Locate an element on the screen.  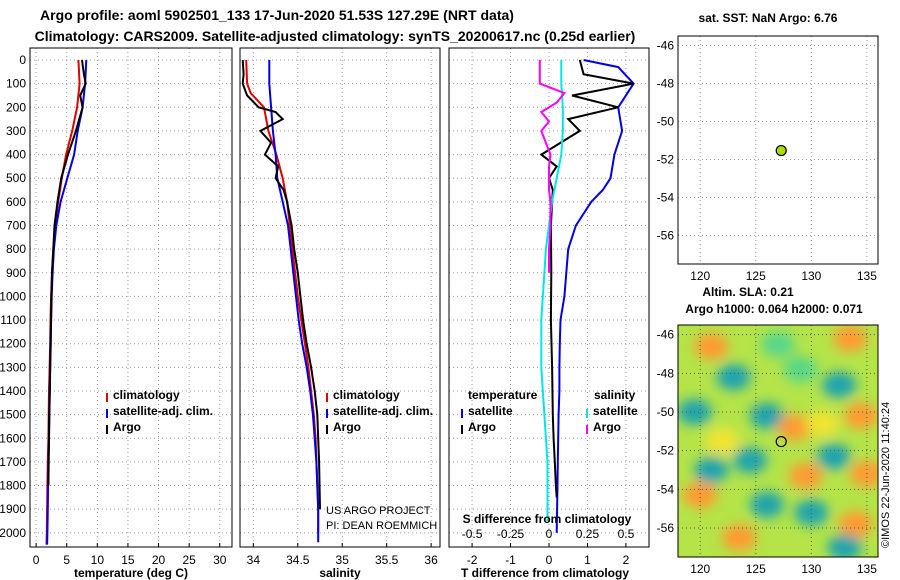
sla-map-grid is located at coordinates (778, 441).